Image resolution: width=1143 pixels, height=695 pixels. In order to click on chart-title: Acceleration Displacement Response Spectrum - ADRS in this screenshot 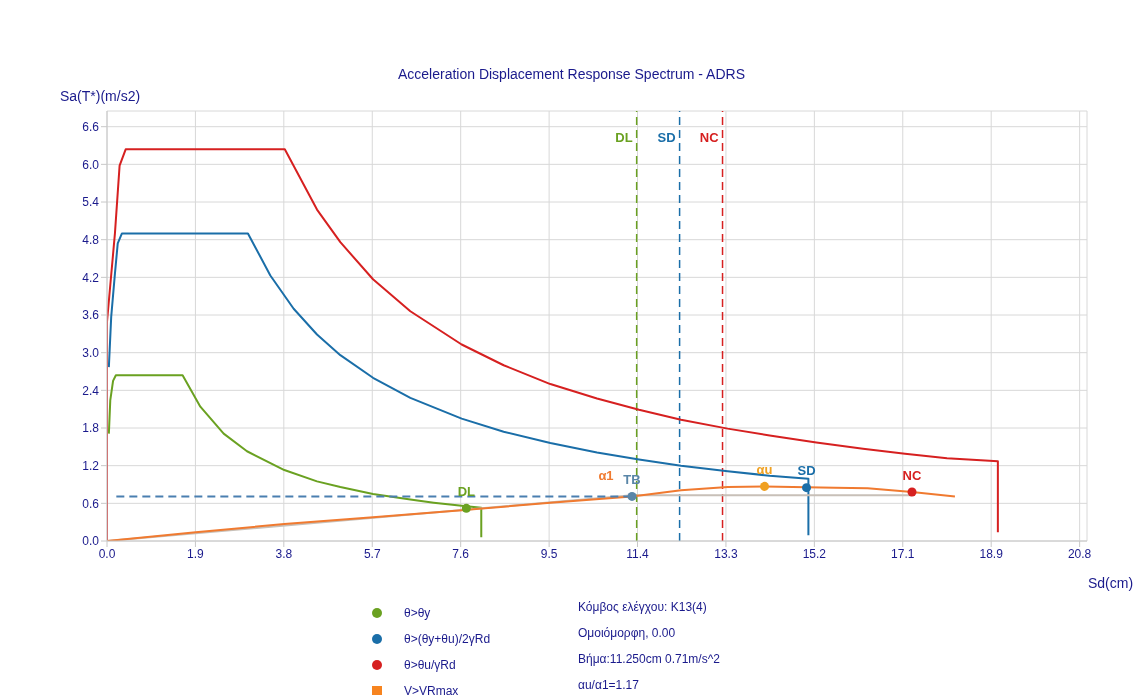, I will do `click(571, 74)`.